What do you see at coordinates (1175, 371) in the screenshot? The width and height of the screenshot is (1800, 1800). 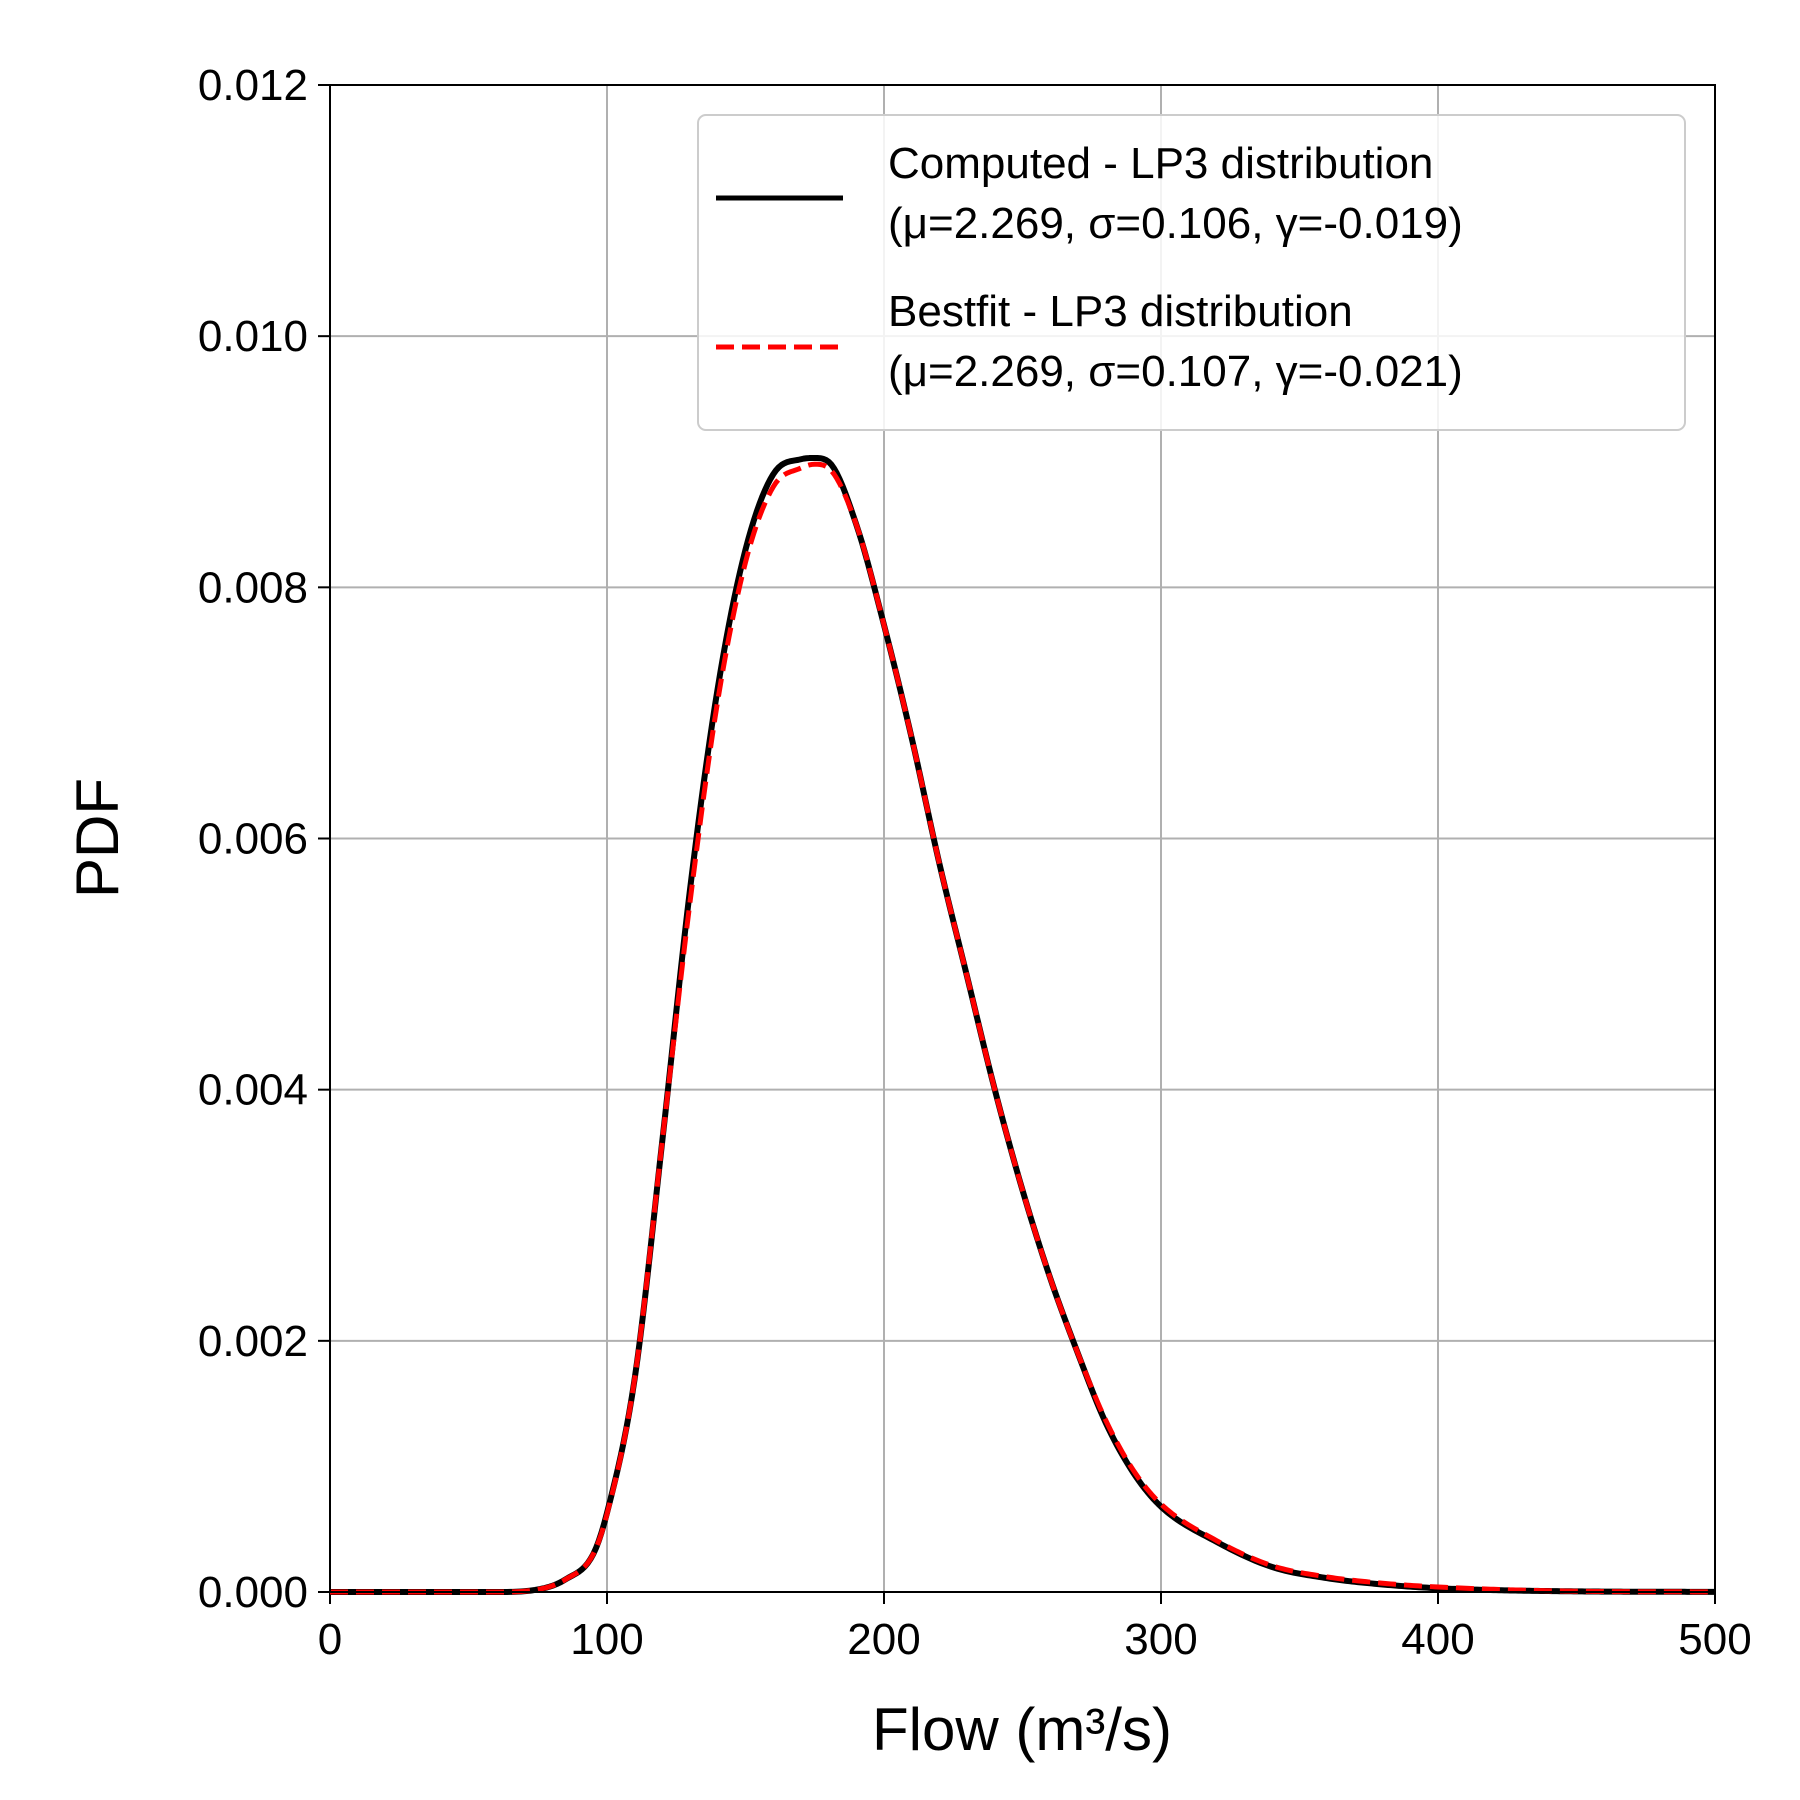 I see `legend-label-bestfit-line2: (μ=2.269, σ=0.107, γ=-0.021)` at bounding box center [1175, 371].